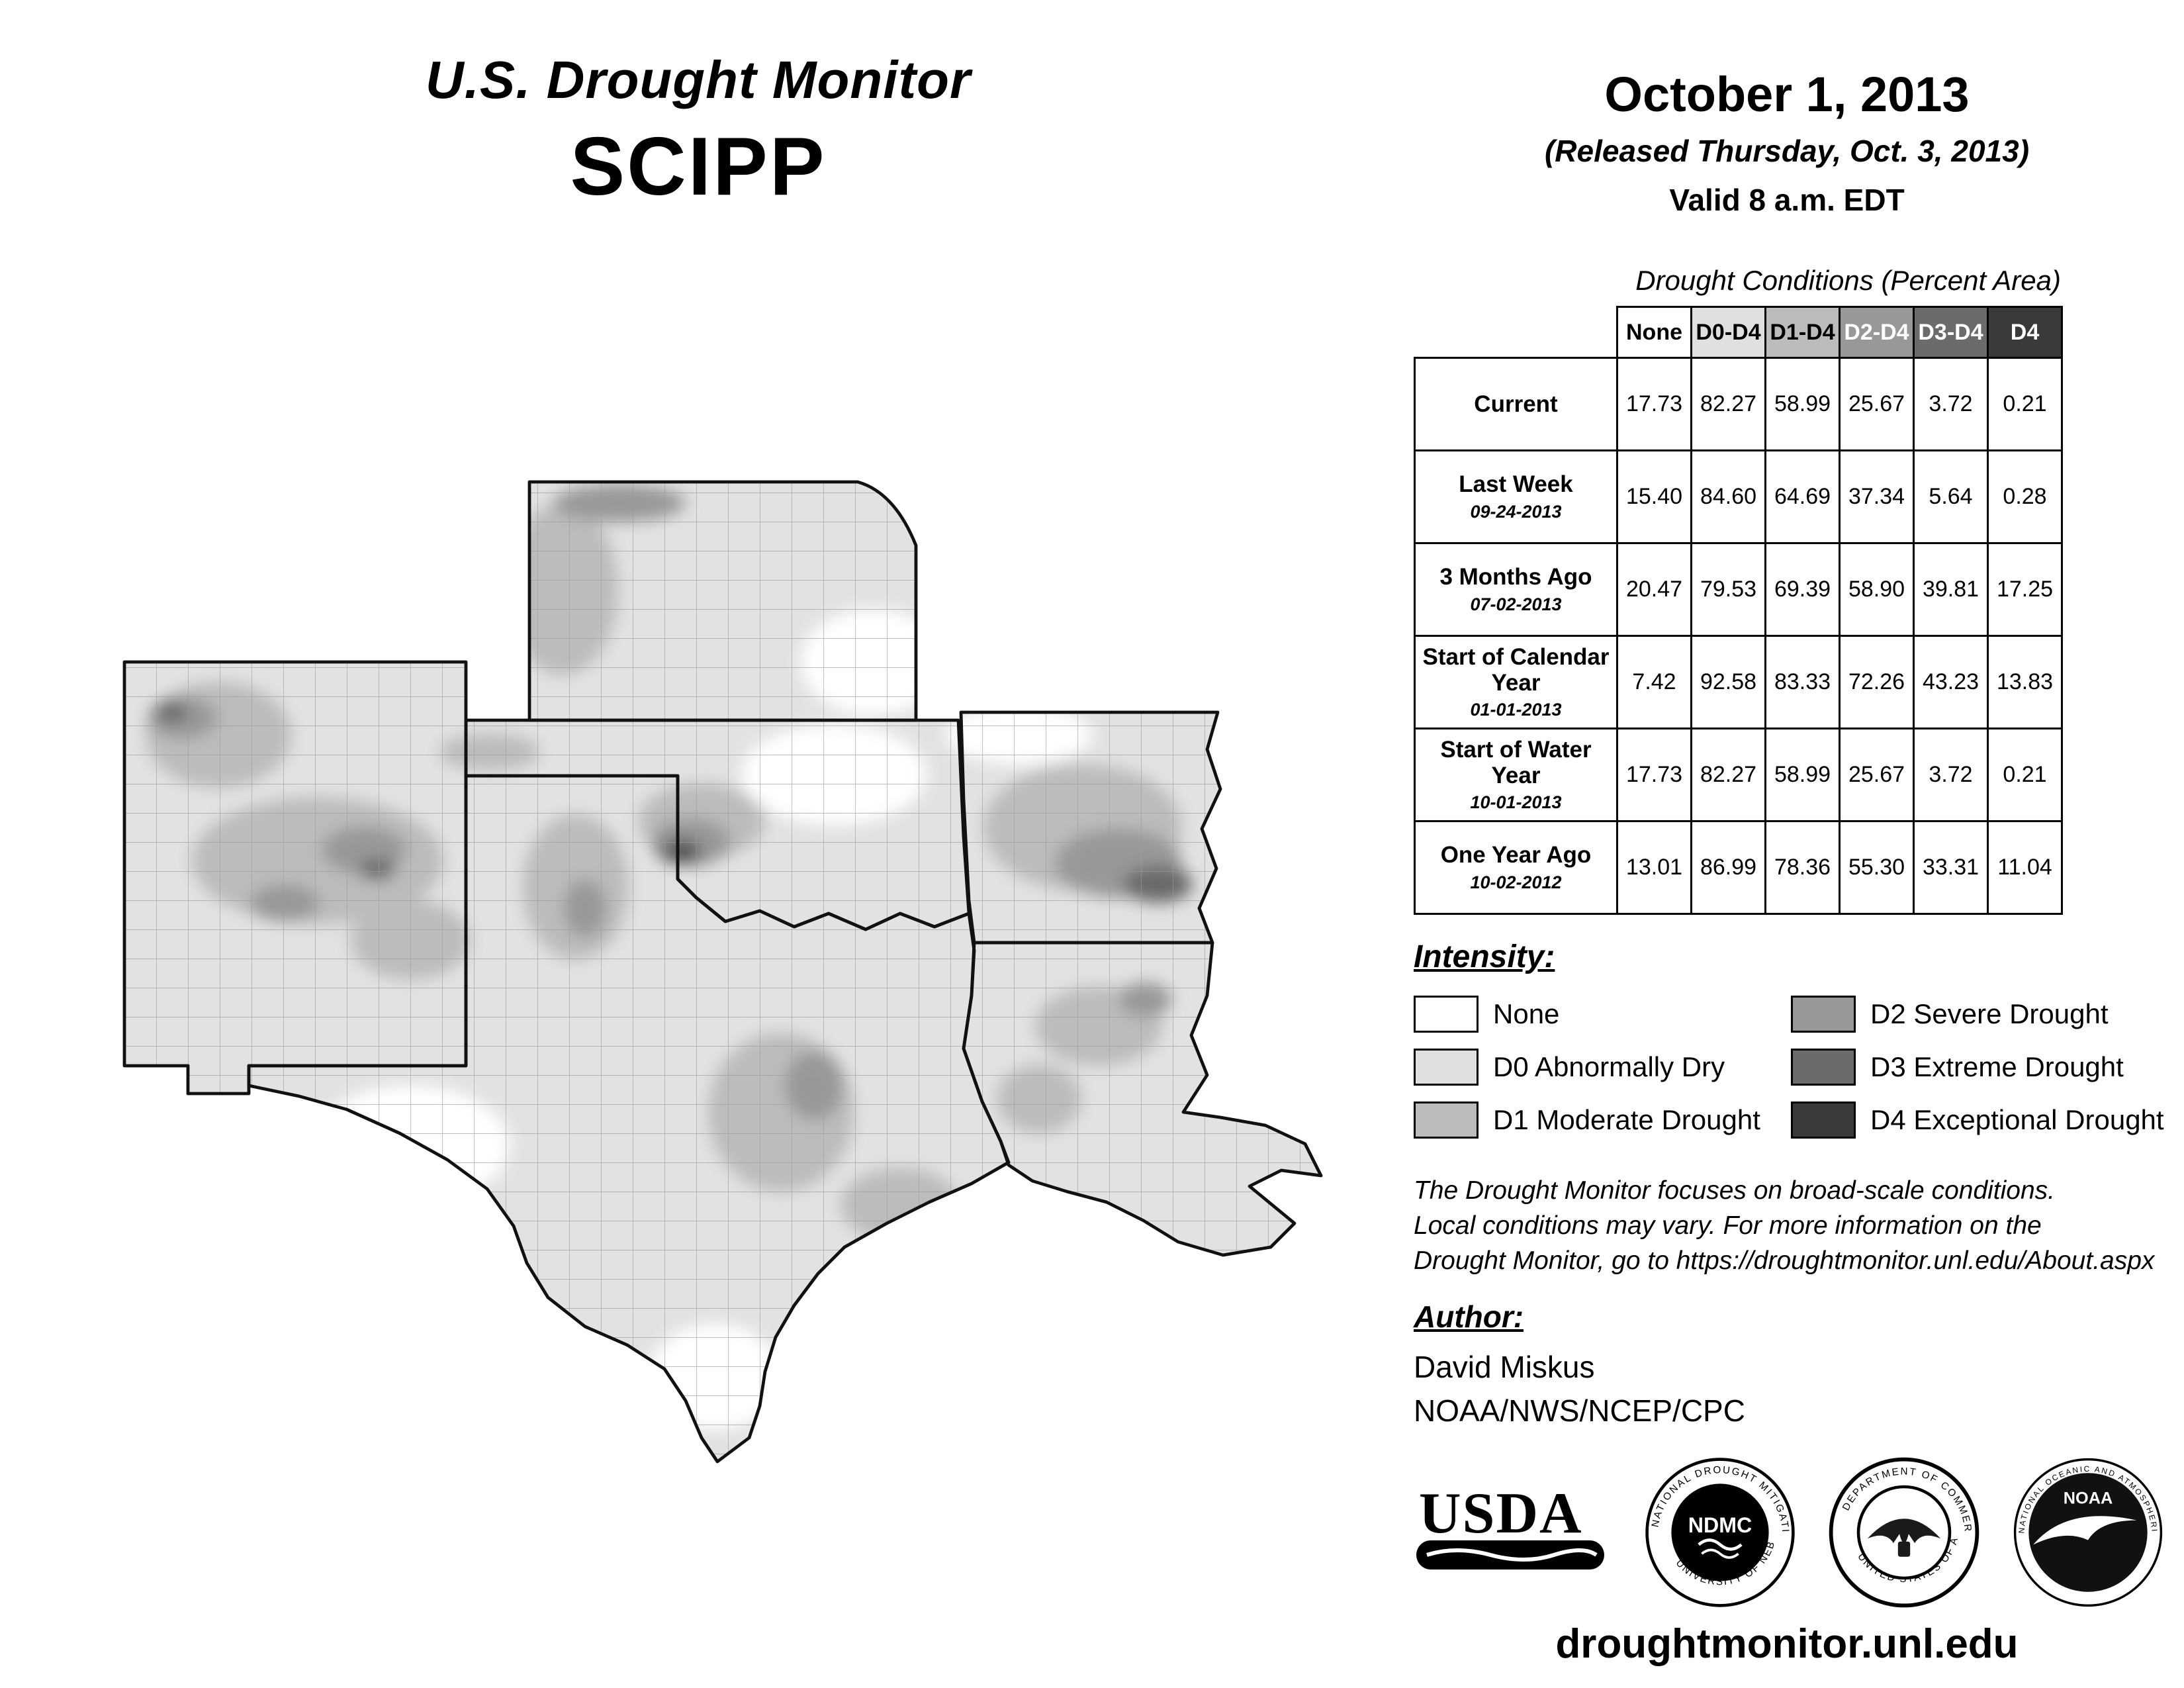 The image size is (2184, 1688). I want to click on table-cell: 5.64, so click(1951, 496).